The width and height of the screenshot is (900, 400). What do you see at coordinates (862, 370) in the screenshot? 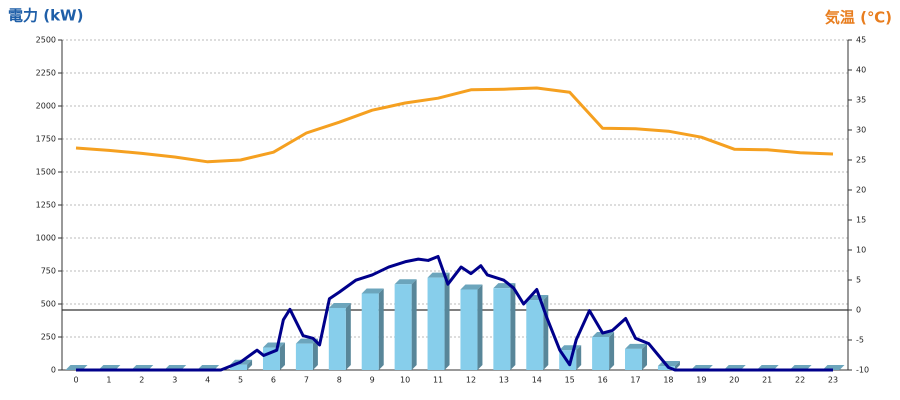
I see `y2-tick-label: -10` at bounding box center [862, 370].